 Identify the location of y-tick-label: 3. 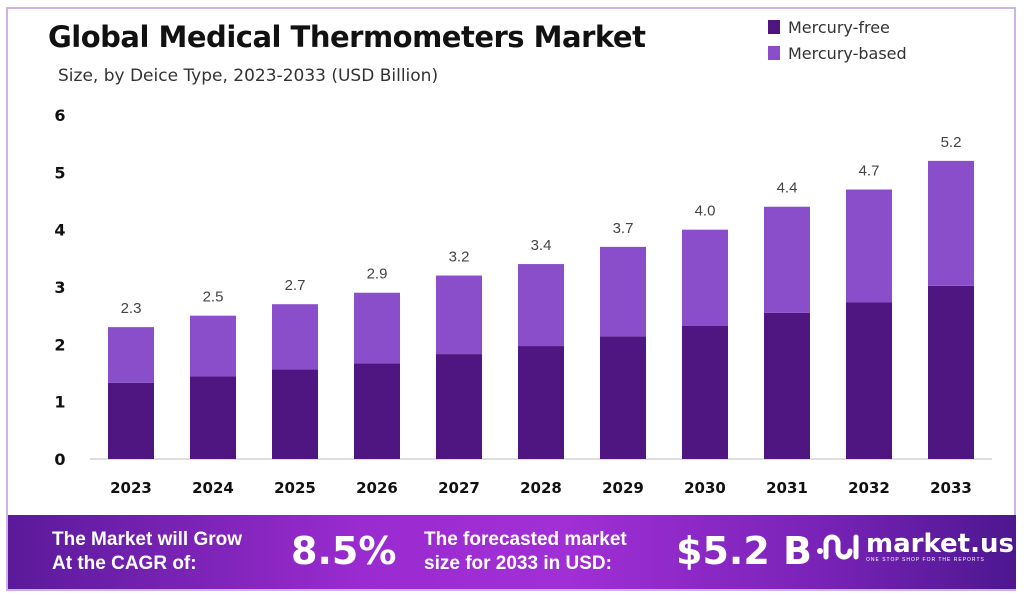
(59, 287).